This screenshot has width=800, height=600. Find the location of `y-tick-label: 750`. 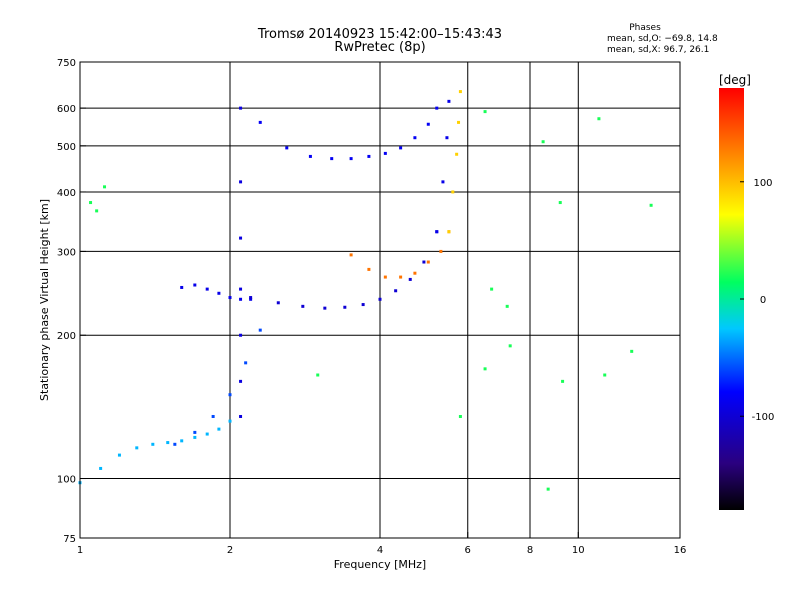

y-tick-label: 750 is located at coordinates (66, 63).